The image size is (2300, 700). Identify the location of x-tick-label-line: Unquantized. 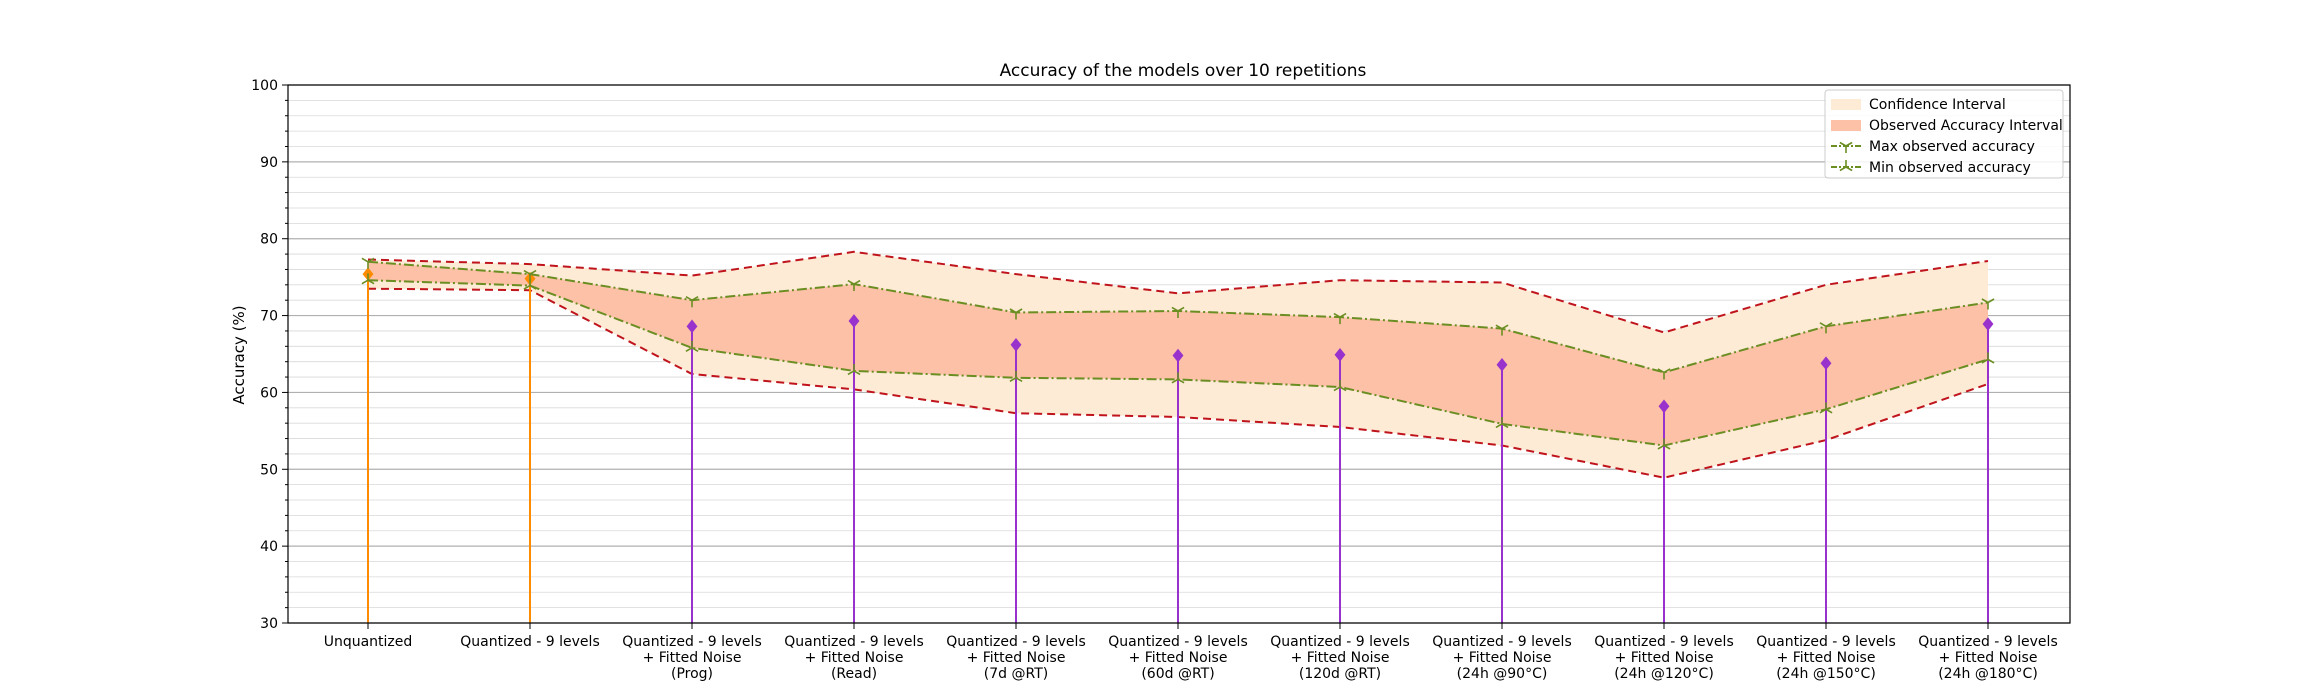
(368, 642).